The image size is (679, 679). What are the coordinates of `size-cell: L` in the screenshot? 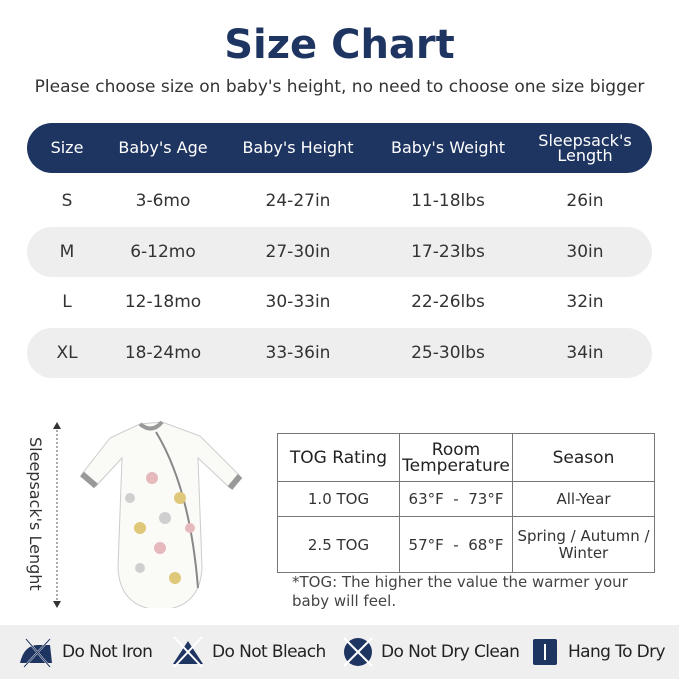 It's located at (67, 302).